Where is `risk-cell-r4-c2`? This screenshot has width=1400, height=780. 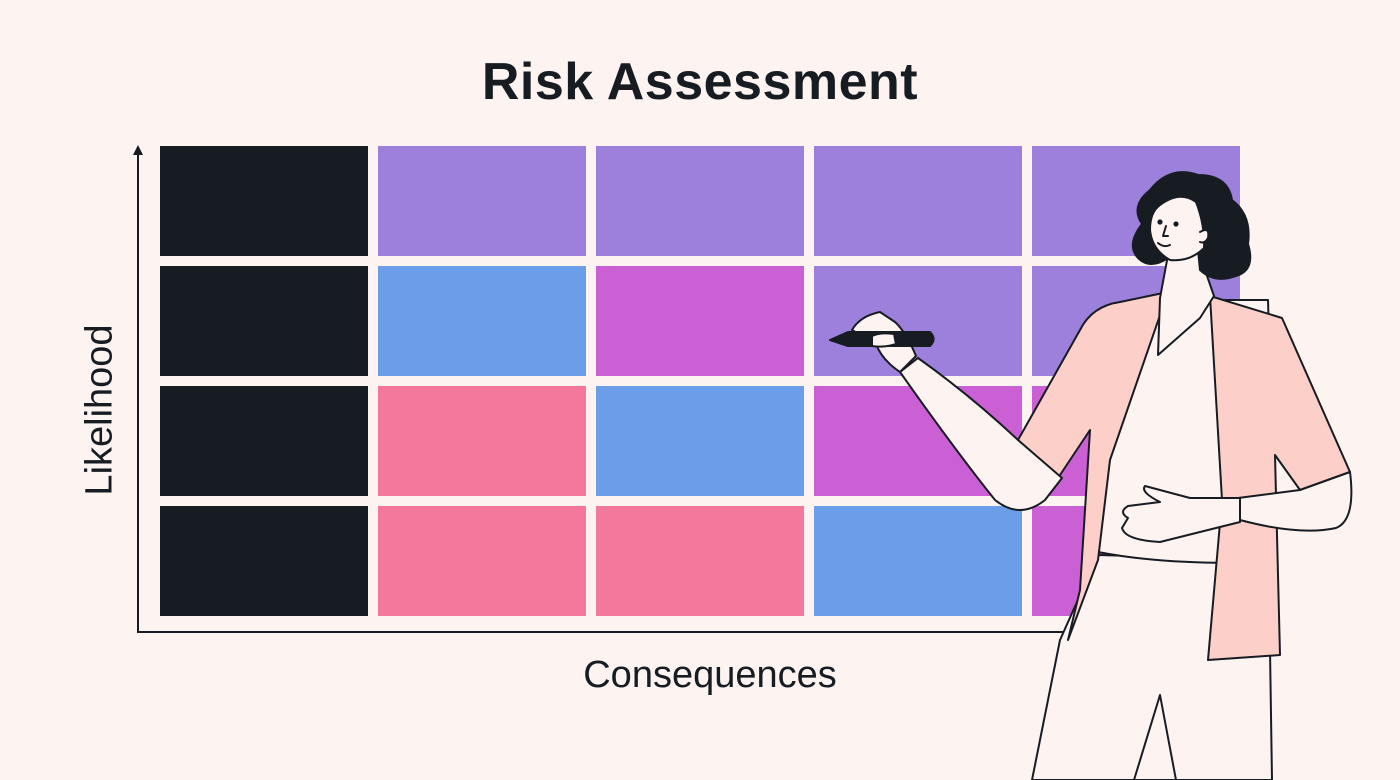 risk-cell-r4-c2 is located at coordinates (482, 561).